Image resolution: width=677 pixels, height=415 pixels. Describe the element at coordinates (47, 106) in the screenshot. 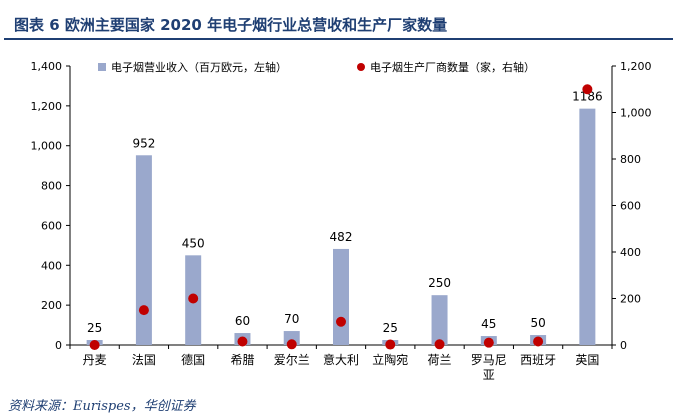

I see `left-tick-label: 1,200` at that location.